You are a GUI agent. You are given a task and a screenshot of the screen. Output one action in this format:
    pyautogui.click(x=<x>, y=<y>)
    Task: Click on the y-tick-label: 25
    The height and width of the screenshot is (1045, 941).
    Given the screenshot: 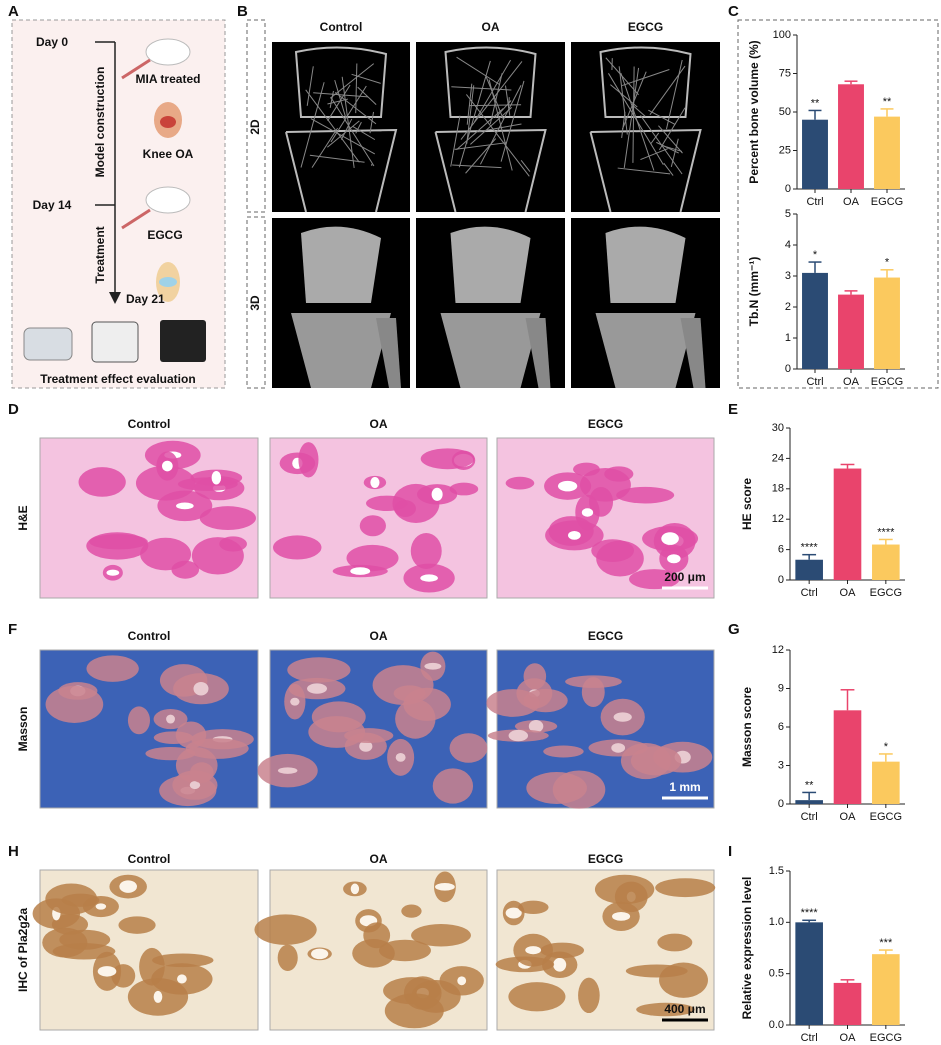 What is the action you would take?
    pyautogui.click(x=785, y=150)
    